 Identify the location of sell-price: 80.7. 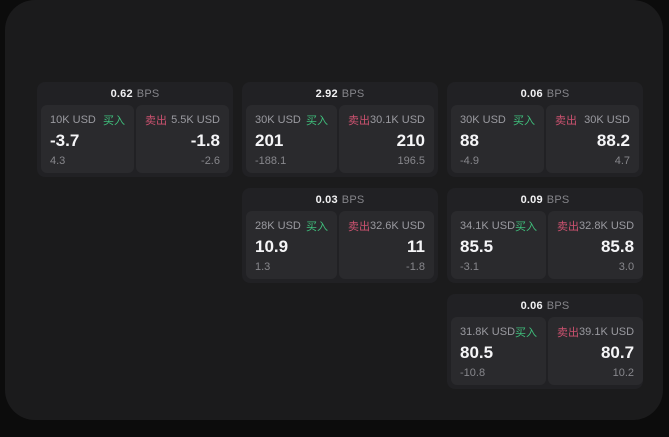
(617, 353).